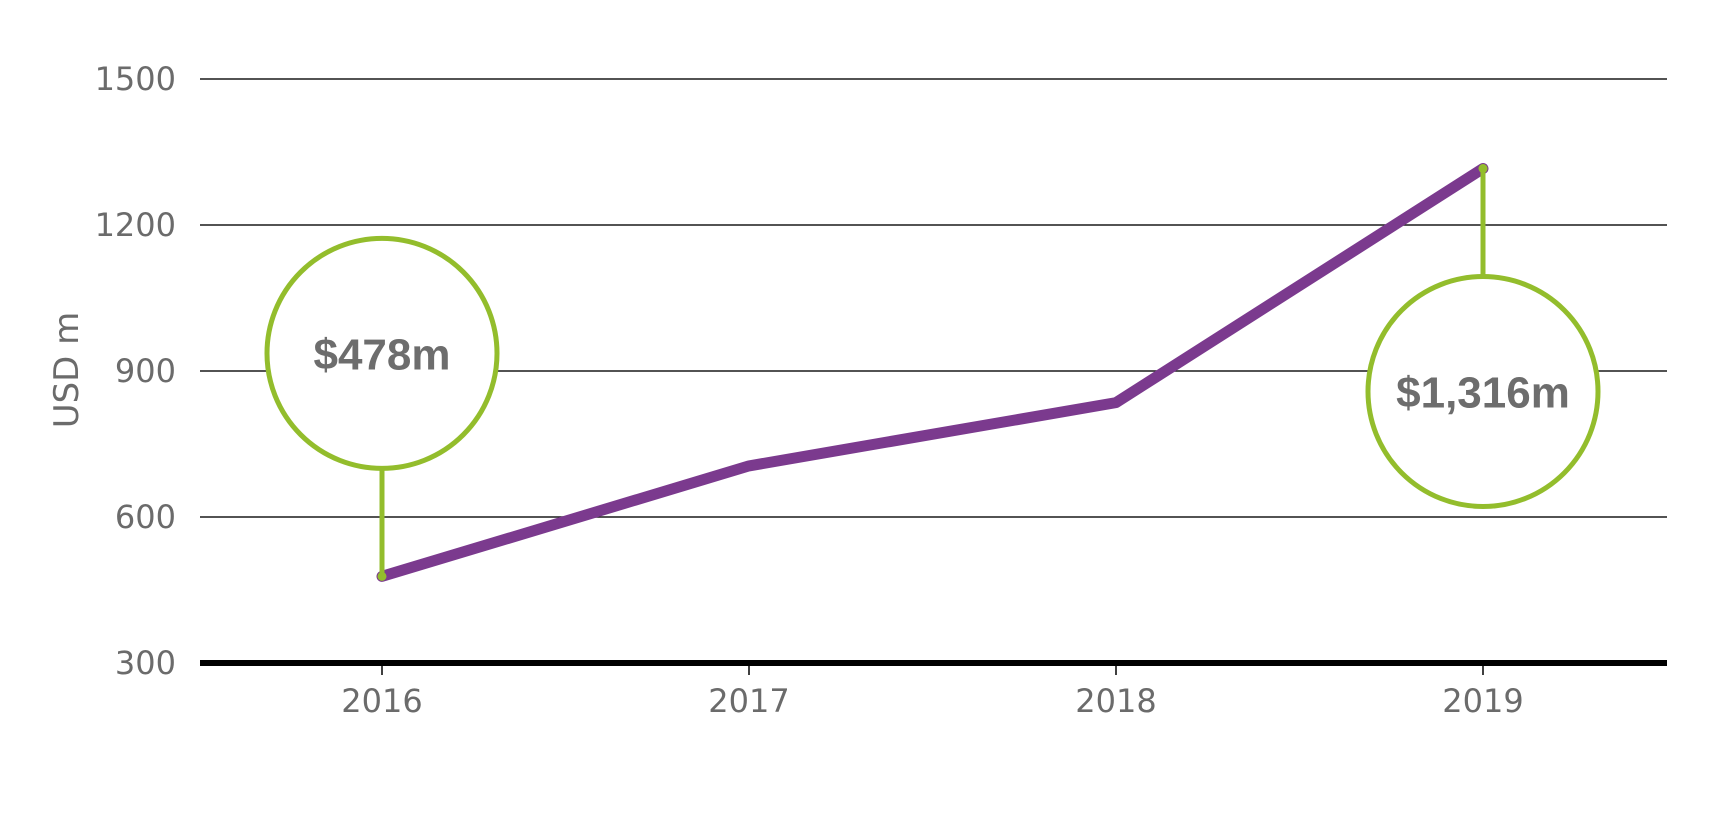  Describe the element at coordinates (381, 701) in the screenshot. I see `x-tick-label: 2016` at that location.